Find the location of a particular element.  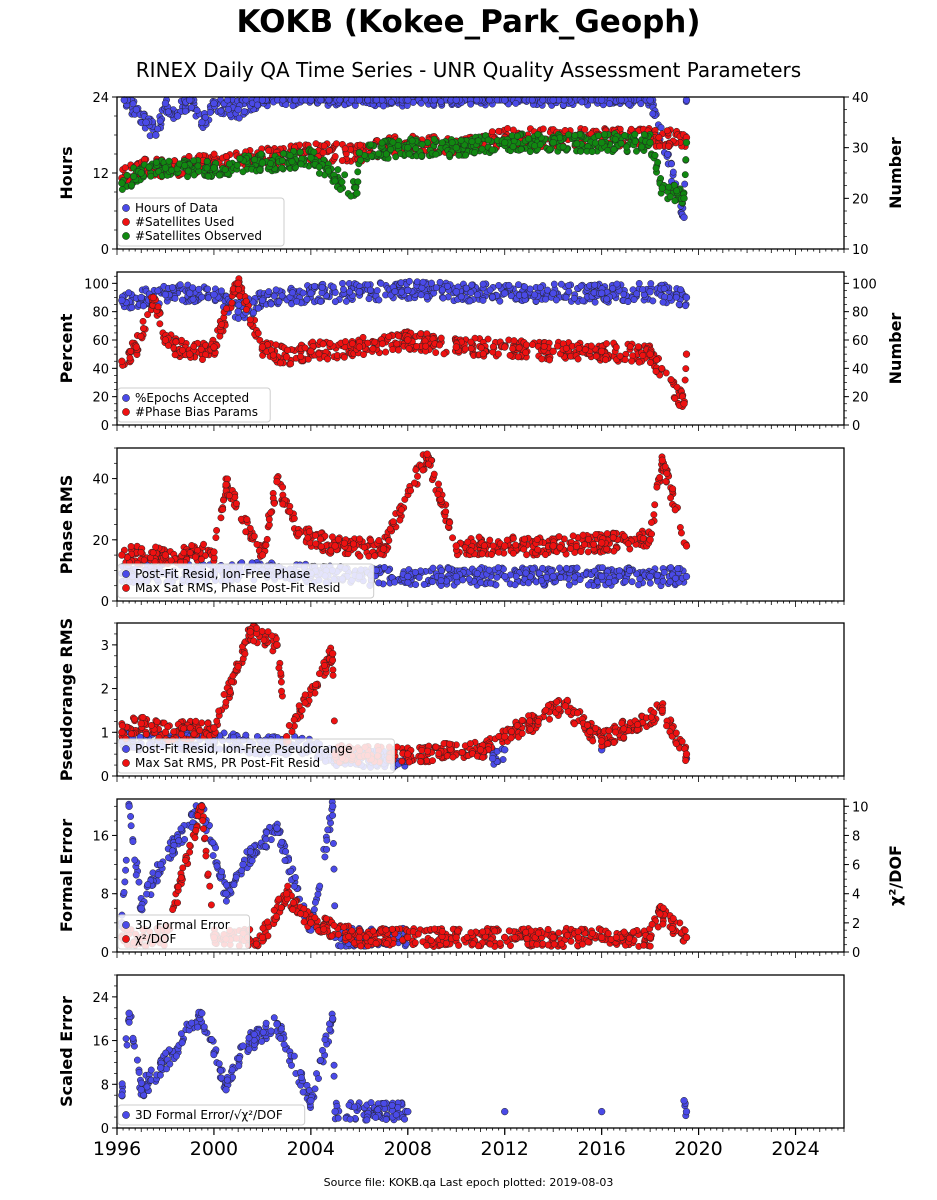

right-axis-label: Number is located at coordinates (895, 349).